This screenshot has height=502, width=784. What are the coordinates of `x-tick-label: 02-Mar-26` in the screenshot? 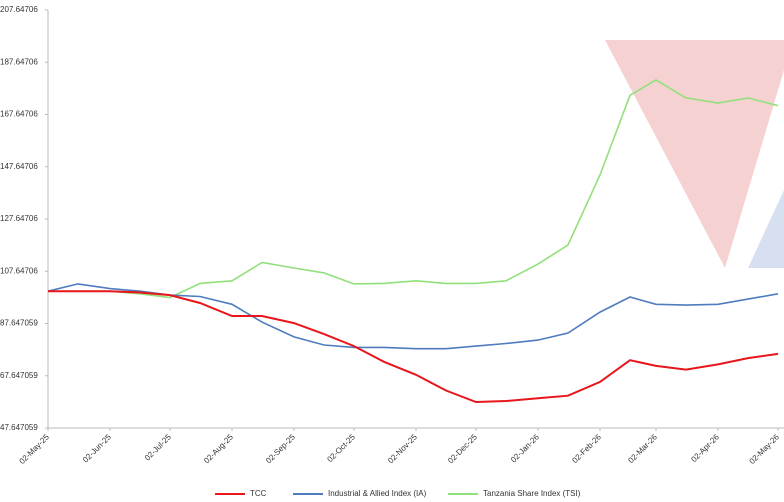 It's located at (642, 448).